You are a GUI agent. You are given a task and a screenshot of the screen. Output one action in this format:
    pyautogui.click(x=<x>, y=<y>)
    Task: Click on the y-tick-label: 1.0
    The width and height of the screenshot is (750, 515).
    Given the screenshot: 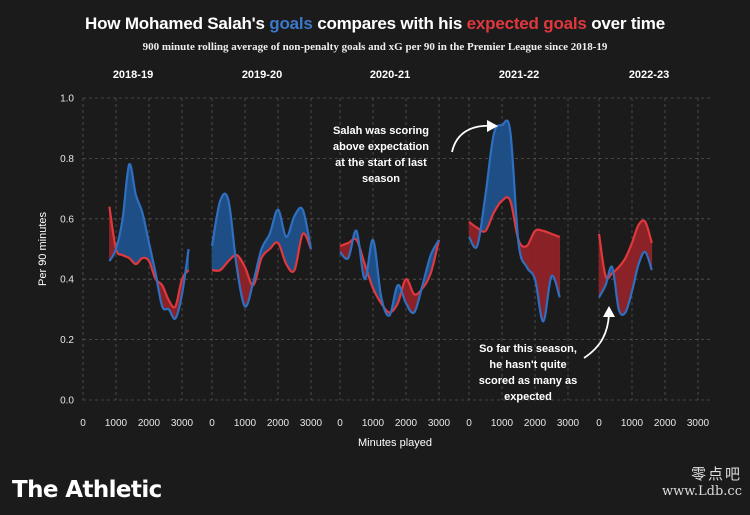 What is the action you would take?
    pyautogui.click(x=67, y=99)
    